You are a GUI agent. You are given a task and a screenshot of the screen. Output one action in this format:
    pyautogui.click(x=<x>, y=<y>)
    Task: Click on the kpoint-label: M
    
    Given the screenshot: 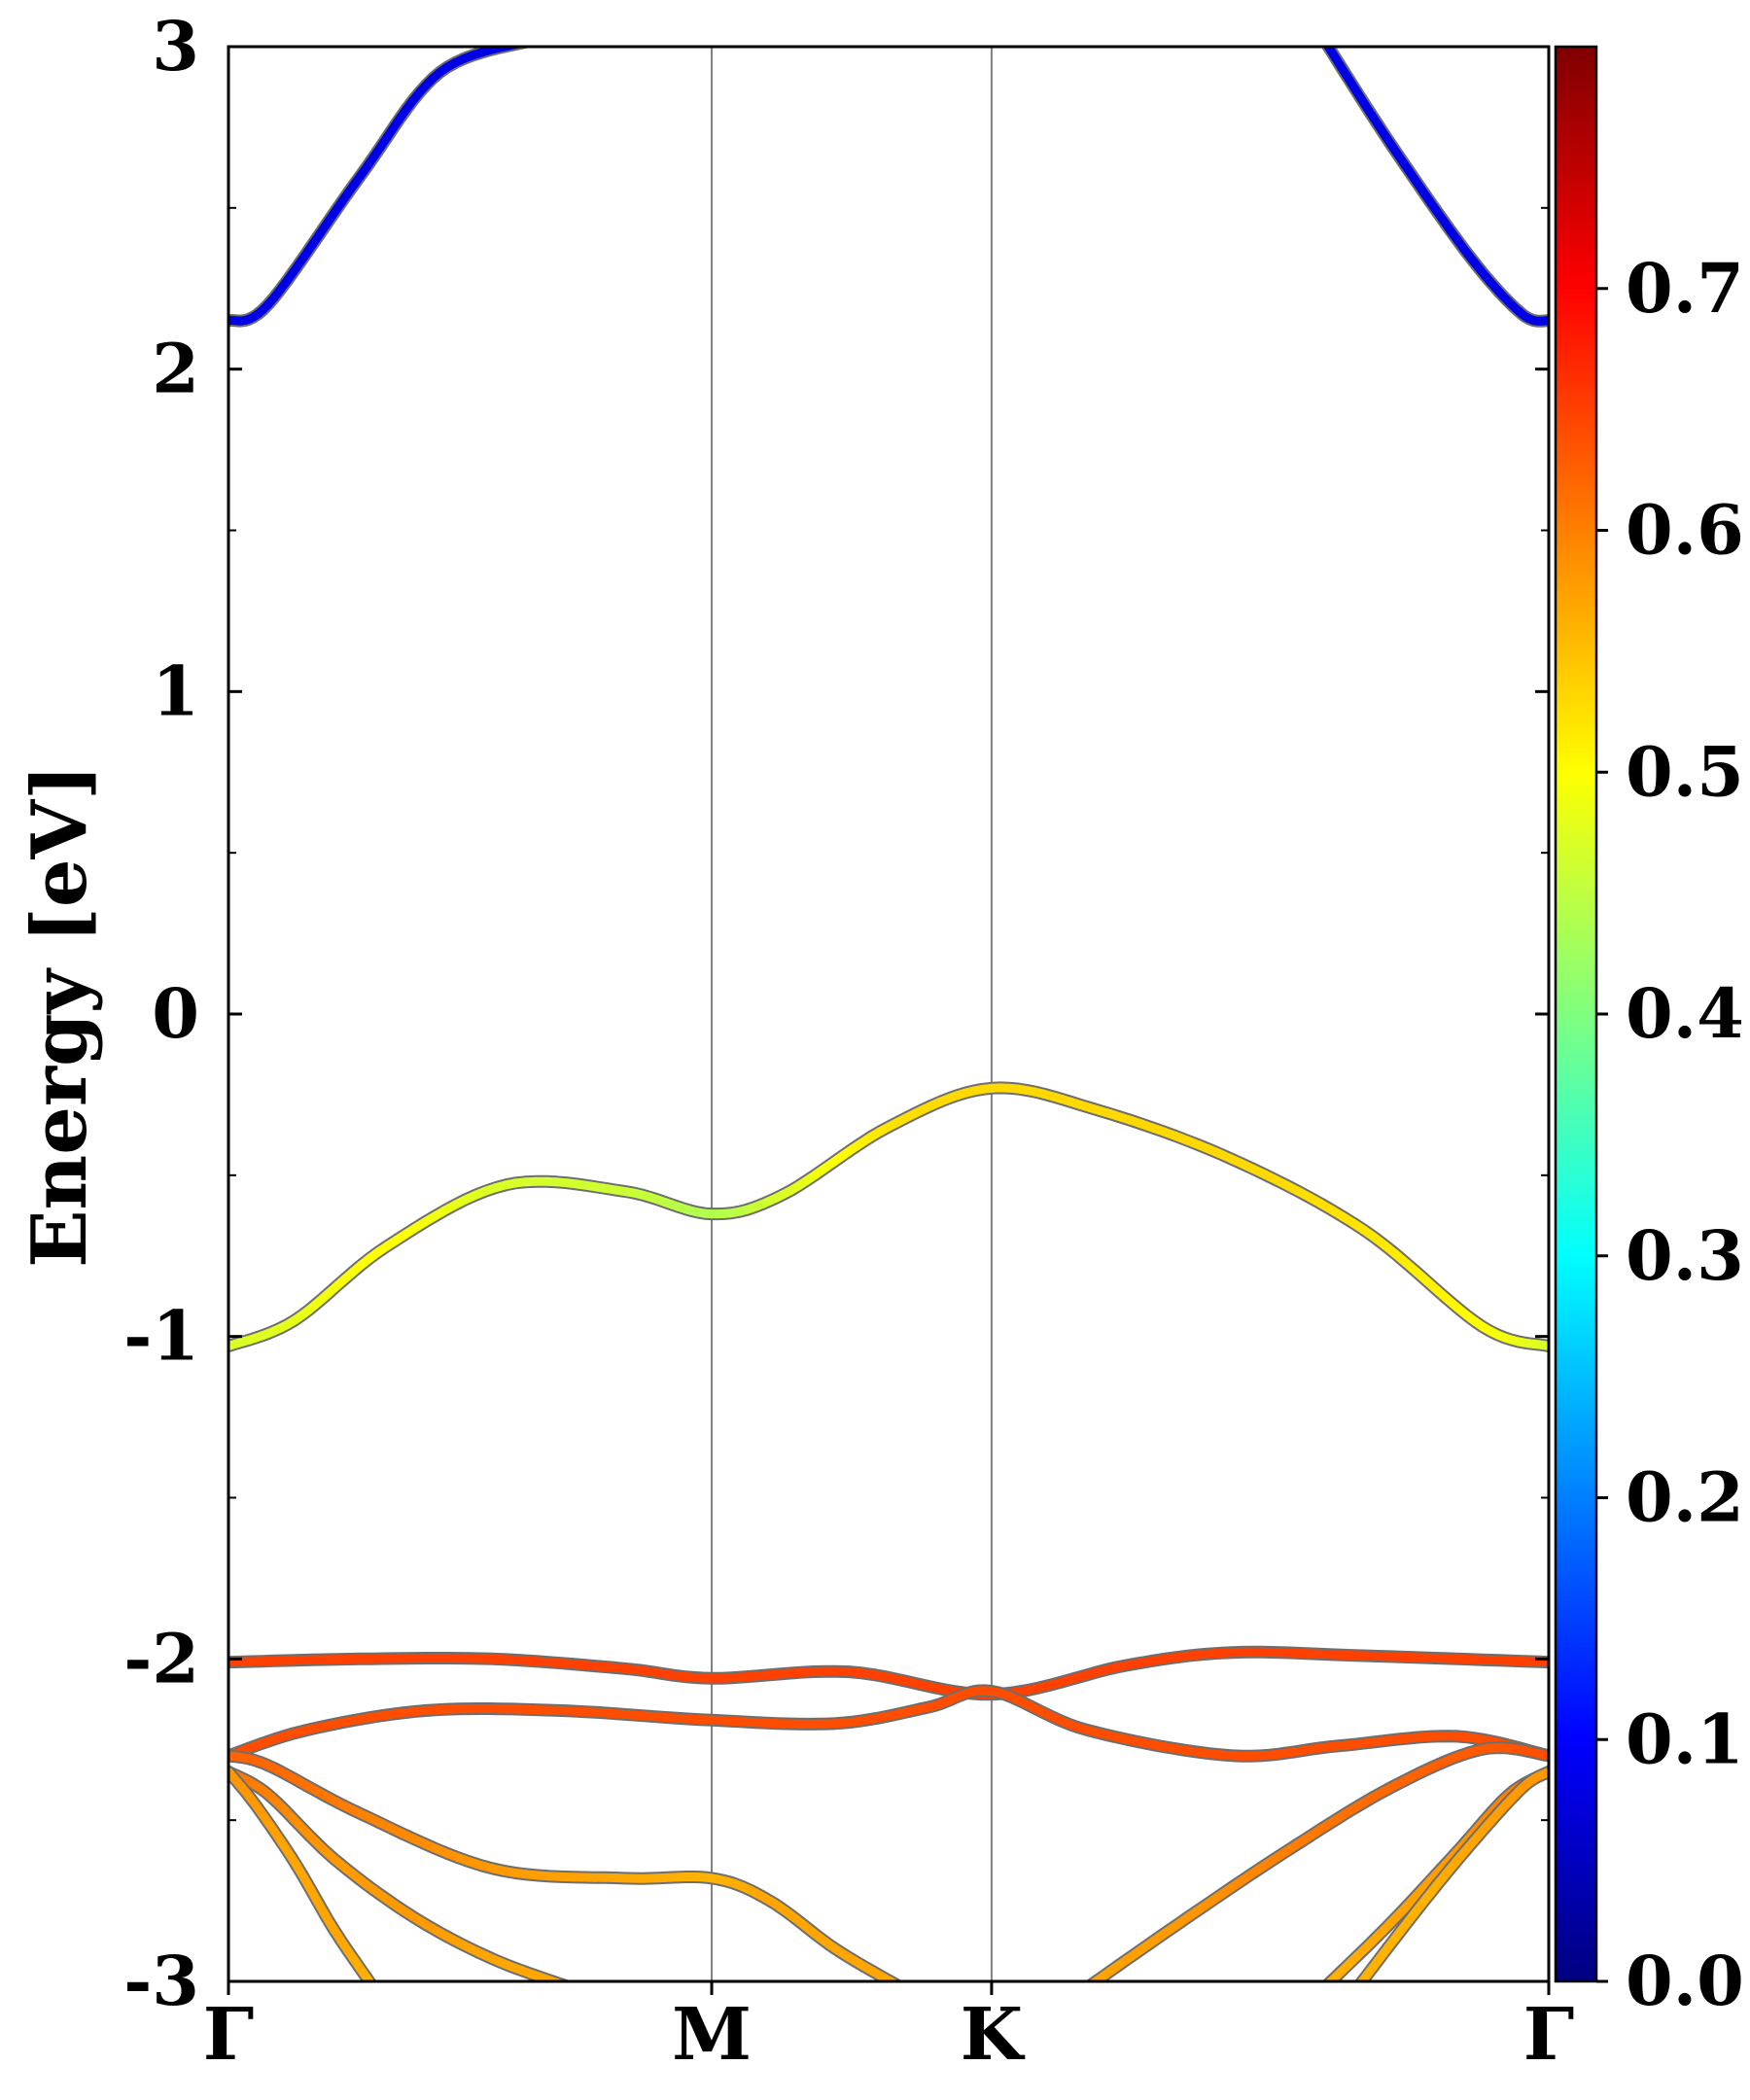 What is the action you would take?
    pyautogui.click(x=712, y=2035)
    